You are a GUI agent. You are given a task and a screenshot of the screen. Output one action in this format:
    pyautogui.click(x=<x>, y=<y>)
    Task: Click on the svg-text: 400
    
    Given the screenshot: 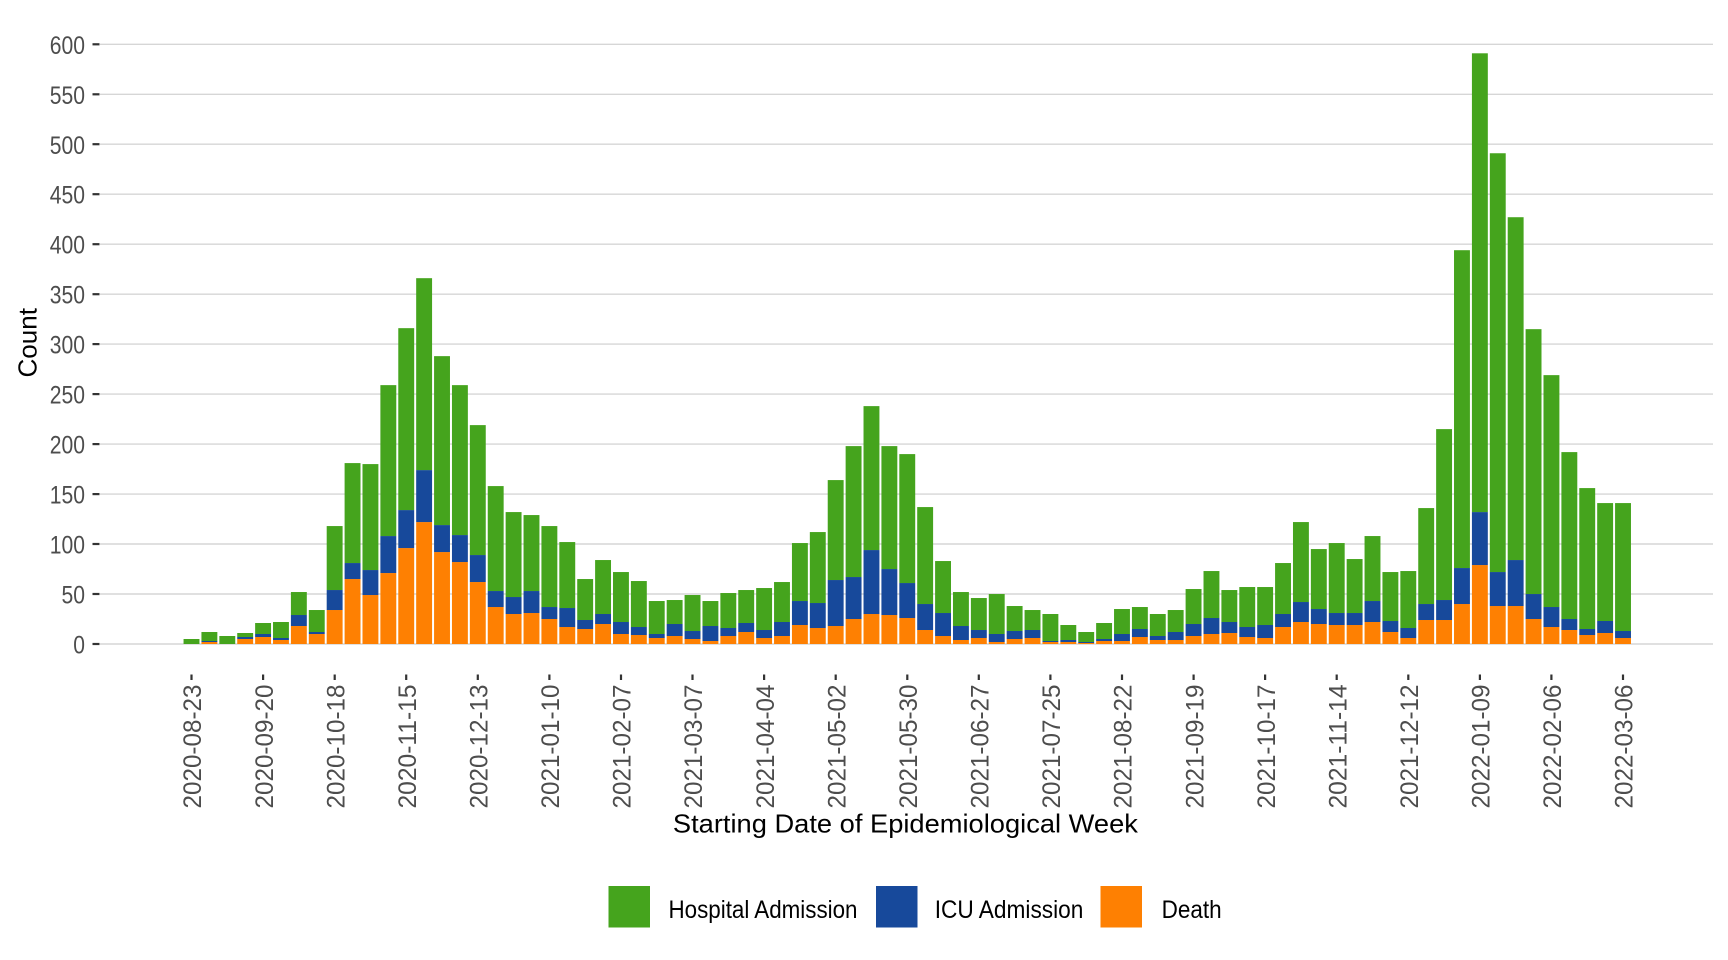 What is the action you would take?
    pyautogui.click(x=67, y=246)
    